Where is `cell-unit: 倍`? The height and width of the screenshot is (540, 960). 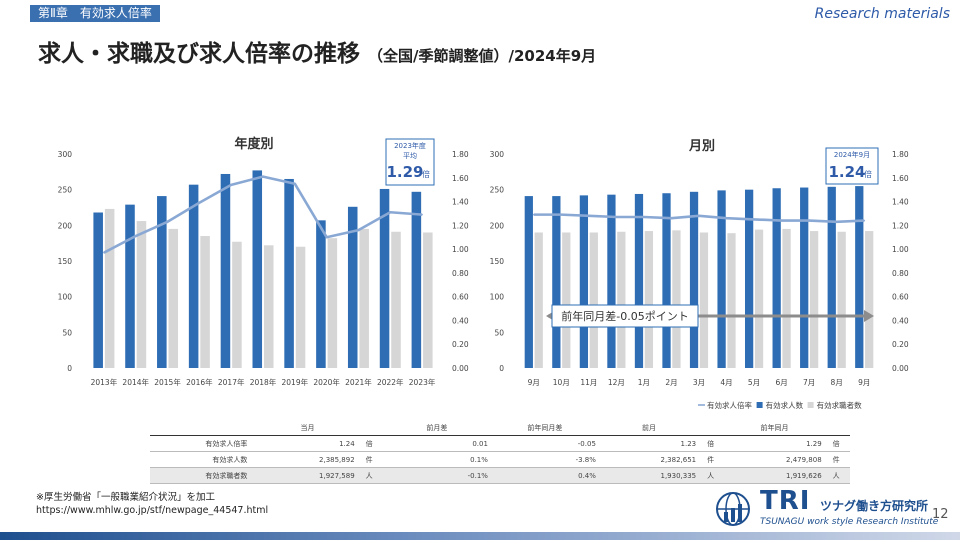 cell-unit: 倍 is located at coordinates (837, 443).